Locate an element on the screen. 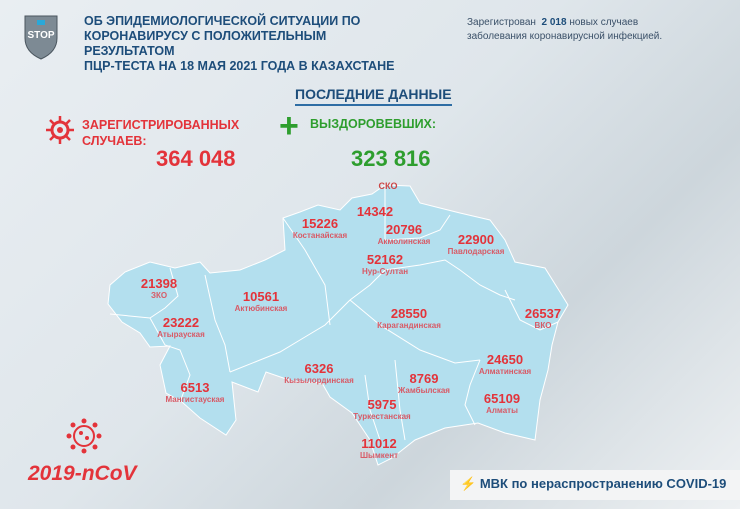  region-shymkent: 11012 Шымкент is located at coordinates (379, 448).